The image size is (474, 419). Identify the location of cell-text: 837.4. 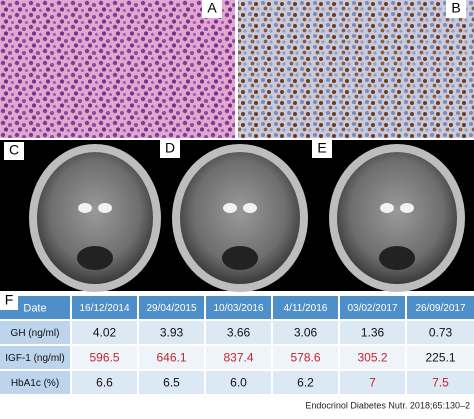
(238, 358).